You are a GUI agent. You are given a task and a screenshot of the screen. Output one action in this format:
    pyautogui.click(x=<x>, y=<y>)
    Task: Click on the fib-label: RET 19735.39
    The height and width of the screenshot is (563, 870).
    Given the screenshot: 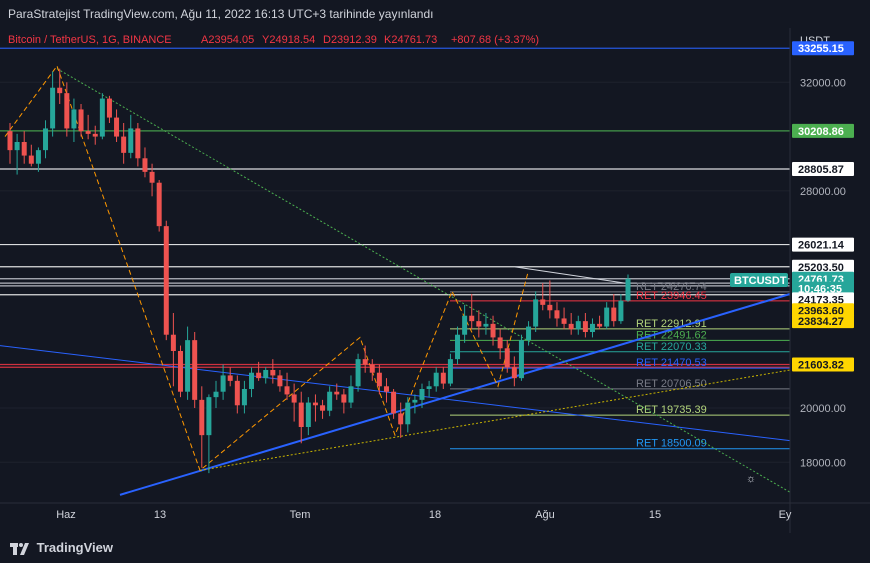 What is the action you would take?
    pyautogui.click(x=671, y=410)
    